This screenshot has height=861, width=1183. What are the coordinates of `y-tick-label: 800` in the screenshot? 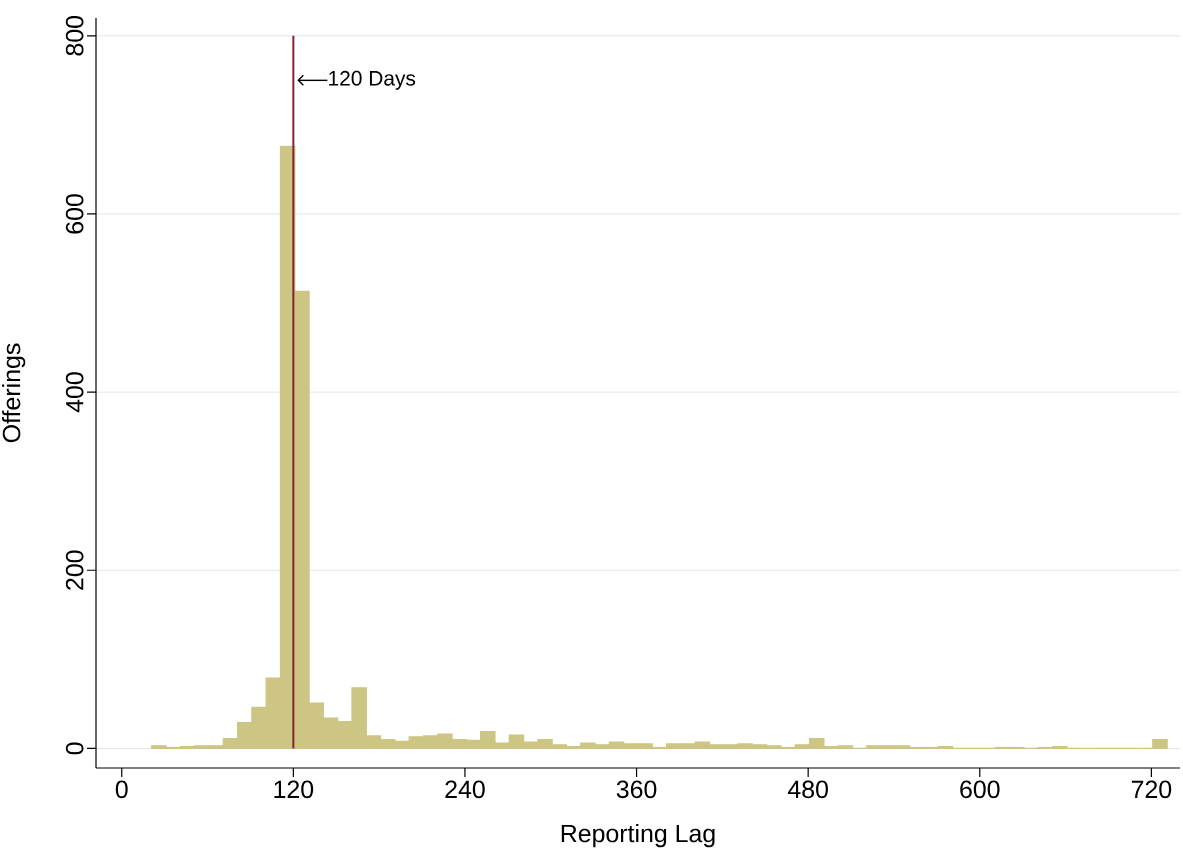 It's located at (74, 36).